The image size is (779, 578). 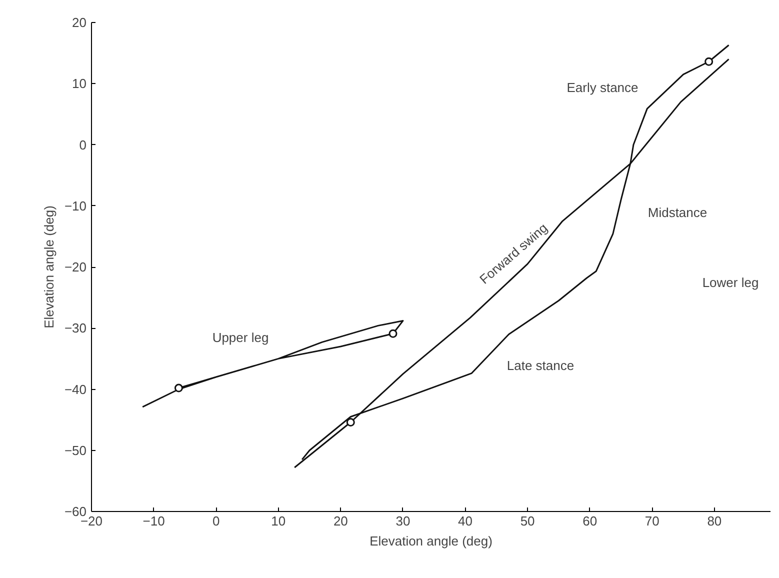 I want to click on x-tick-label: 0, so click(x=216, y=521).